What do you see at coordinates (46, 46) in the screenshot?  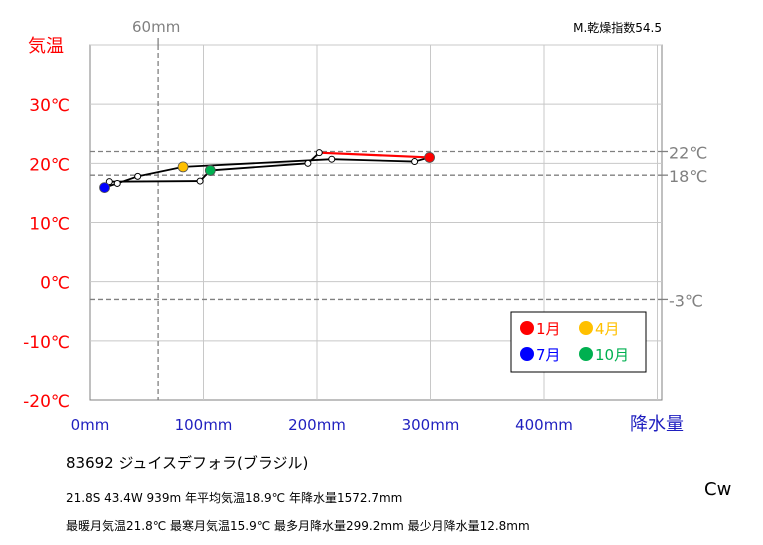 I see `y-axis-title: 気温` at bounding box center [46, 46].